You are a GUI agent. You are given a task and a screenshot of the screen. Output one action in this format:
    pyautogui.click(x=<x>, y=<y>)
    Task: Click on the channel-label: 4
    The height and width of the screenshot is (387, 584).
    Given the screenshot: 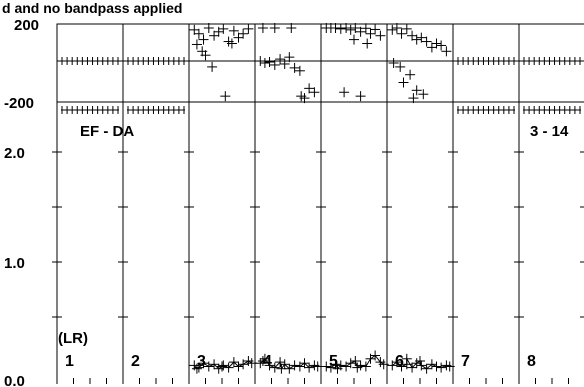 What is the action you would take?
    pyautogui.click(x=267, y=361)
    